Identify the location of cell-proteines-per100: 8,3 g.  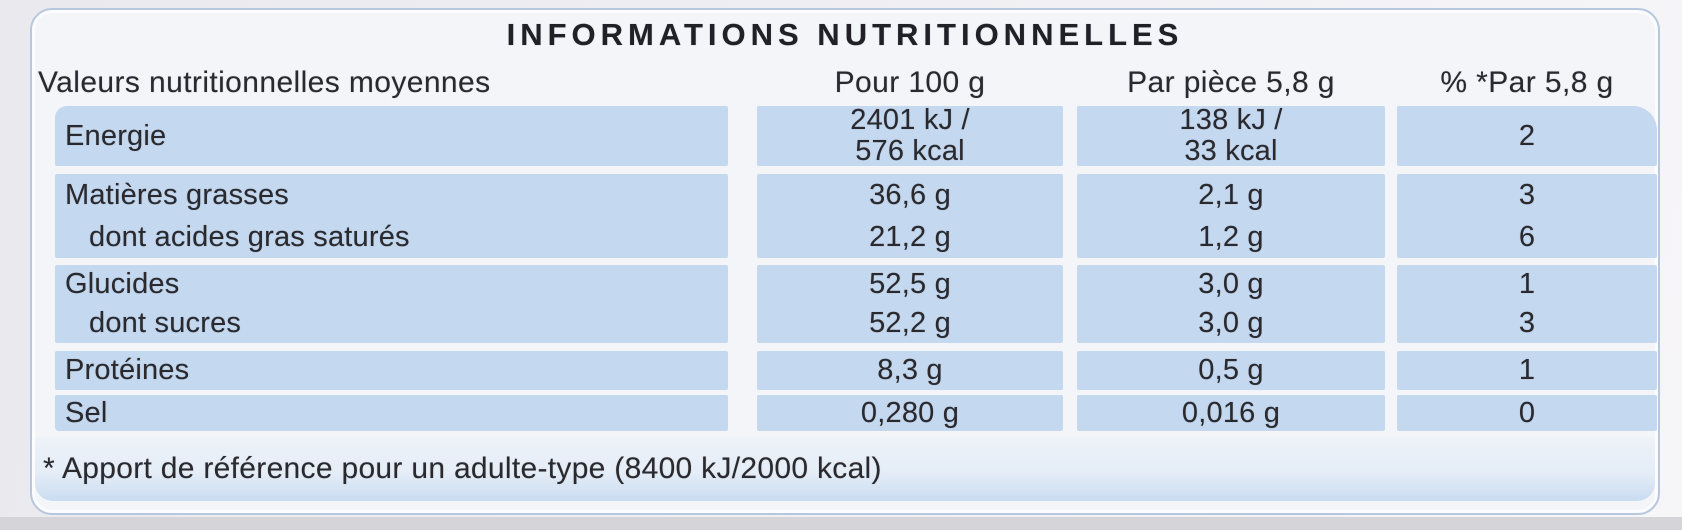
(910, 370).